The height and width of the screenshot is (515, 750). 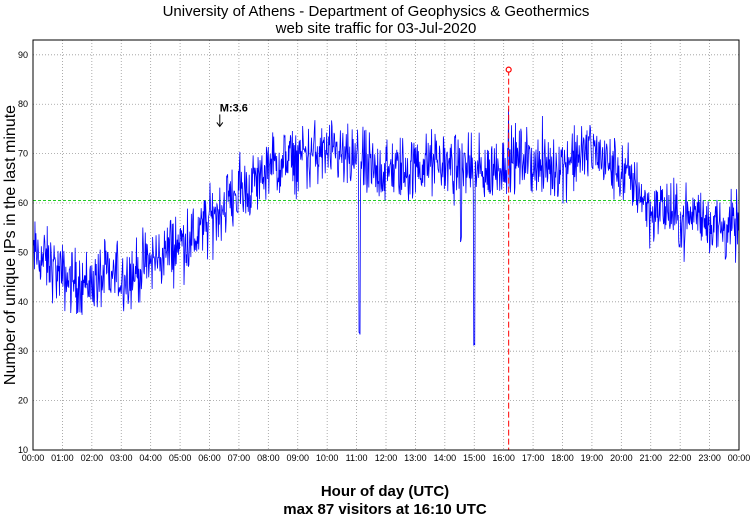 What do you see at coordinates (23, 154) in the screenshot?
I see `y-tick-label: 70` at bounding box center [23, 154].